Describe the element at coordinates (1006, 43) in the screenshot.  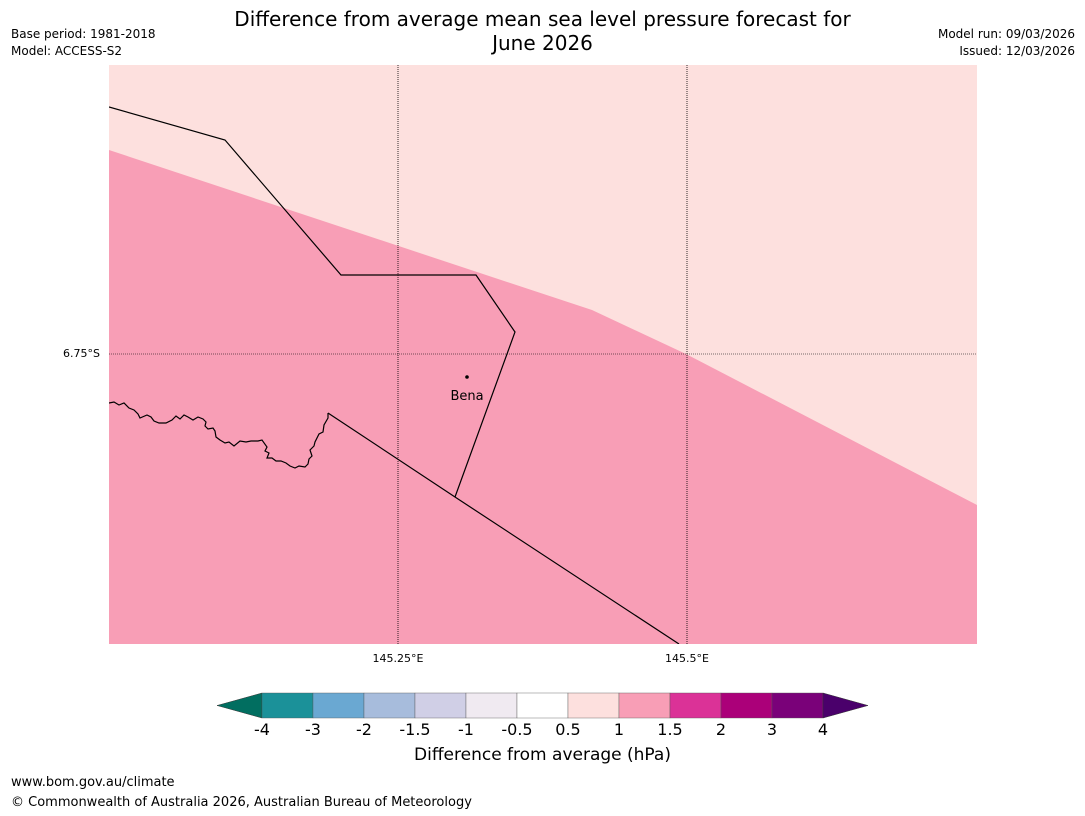
I see `meta-right: Model run: 09/03/2026 Issued: 12/03/2026` at that location.